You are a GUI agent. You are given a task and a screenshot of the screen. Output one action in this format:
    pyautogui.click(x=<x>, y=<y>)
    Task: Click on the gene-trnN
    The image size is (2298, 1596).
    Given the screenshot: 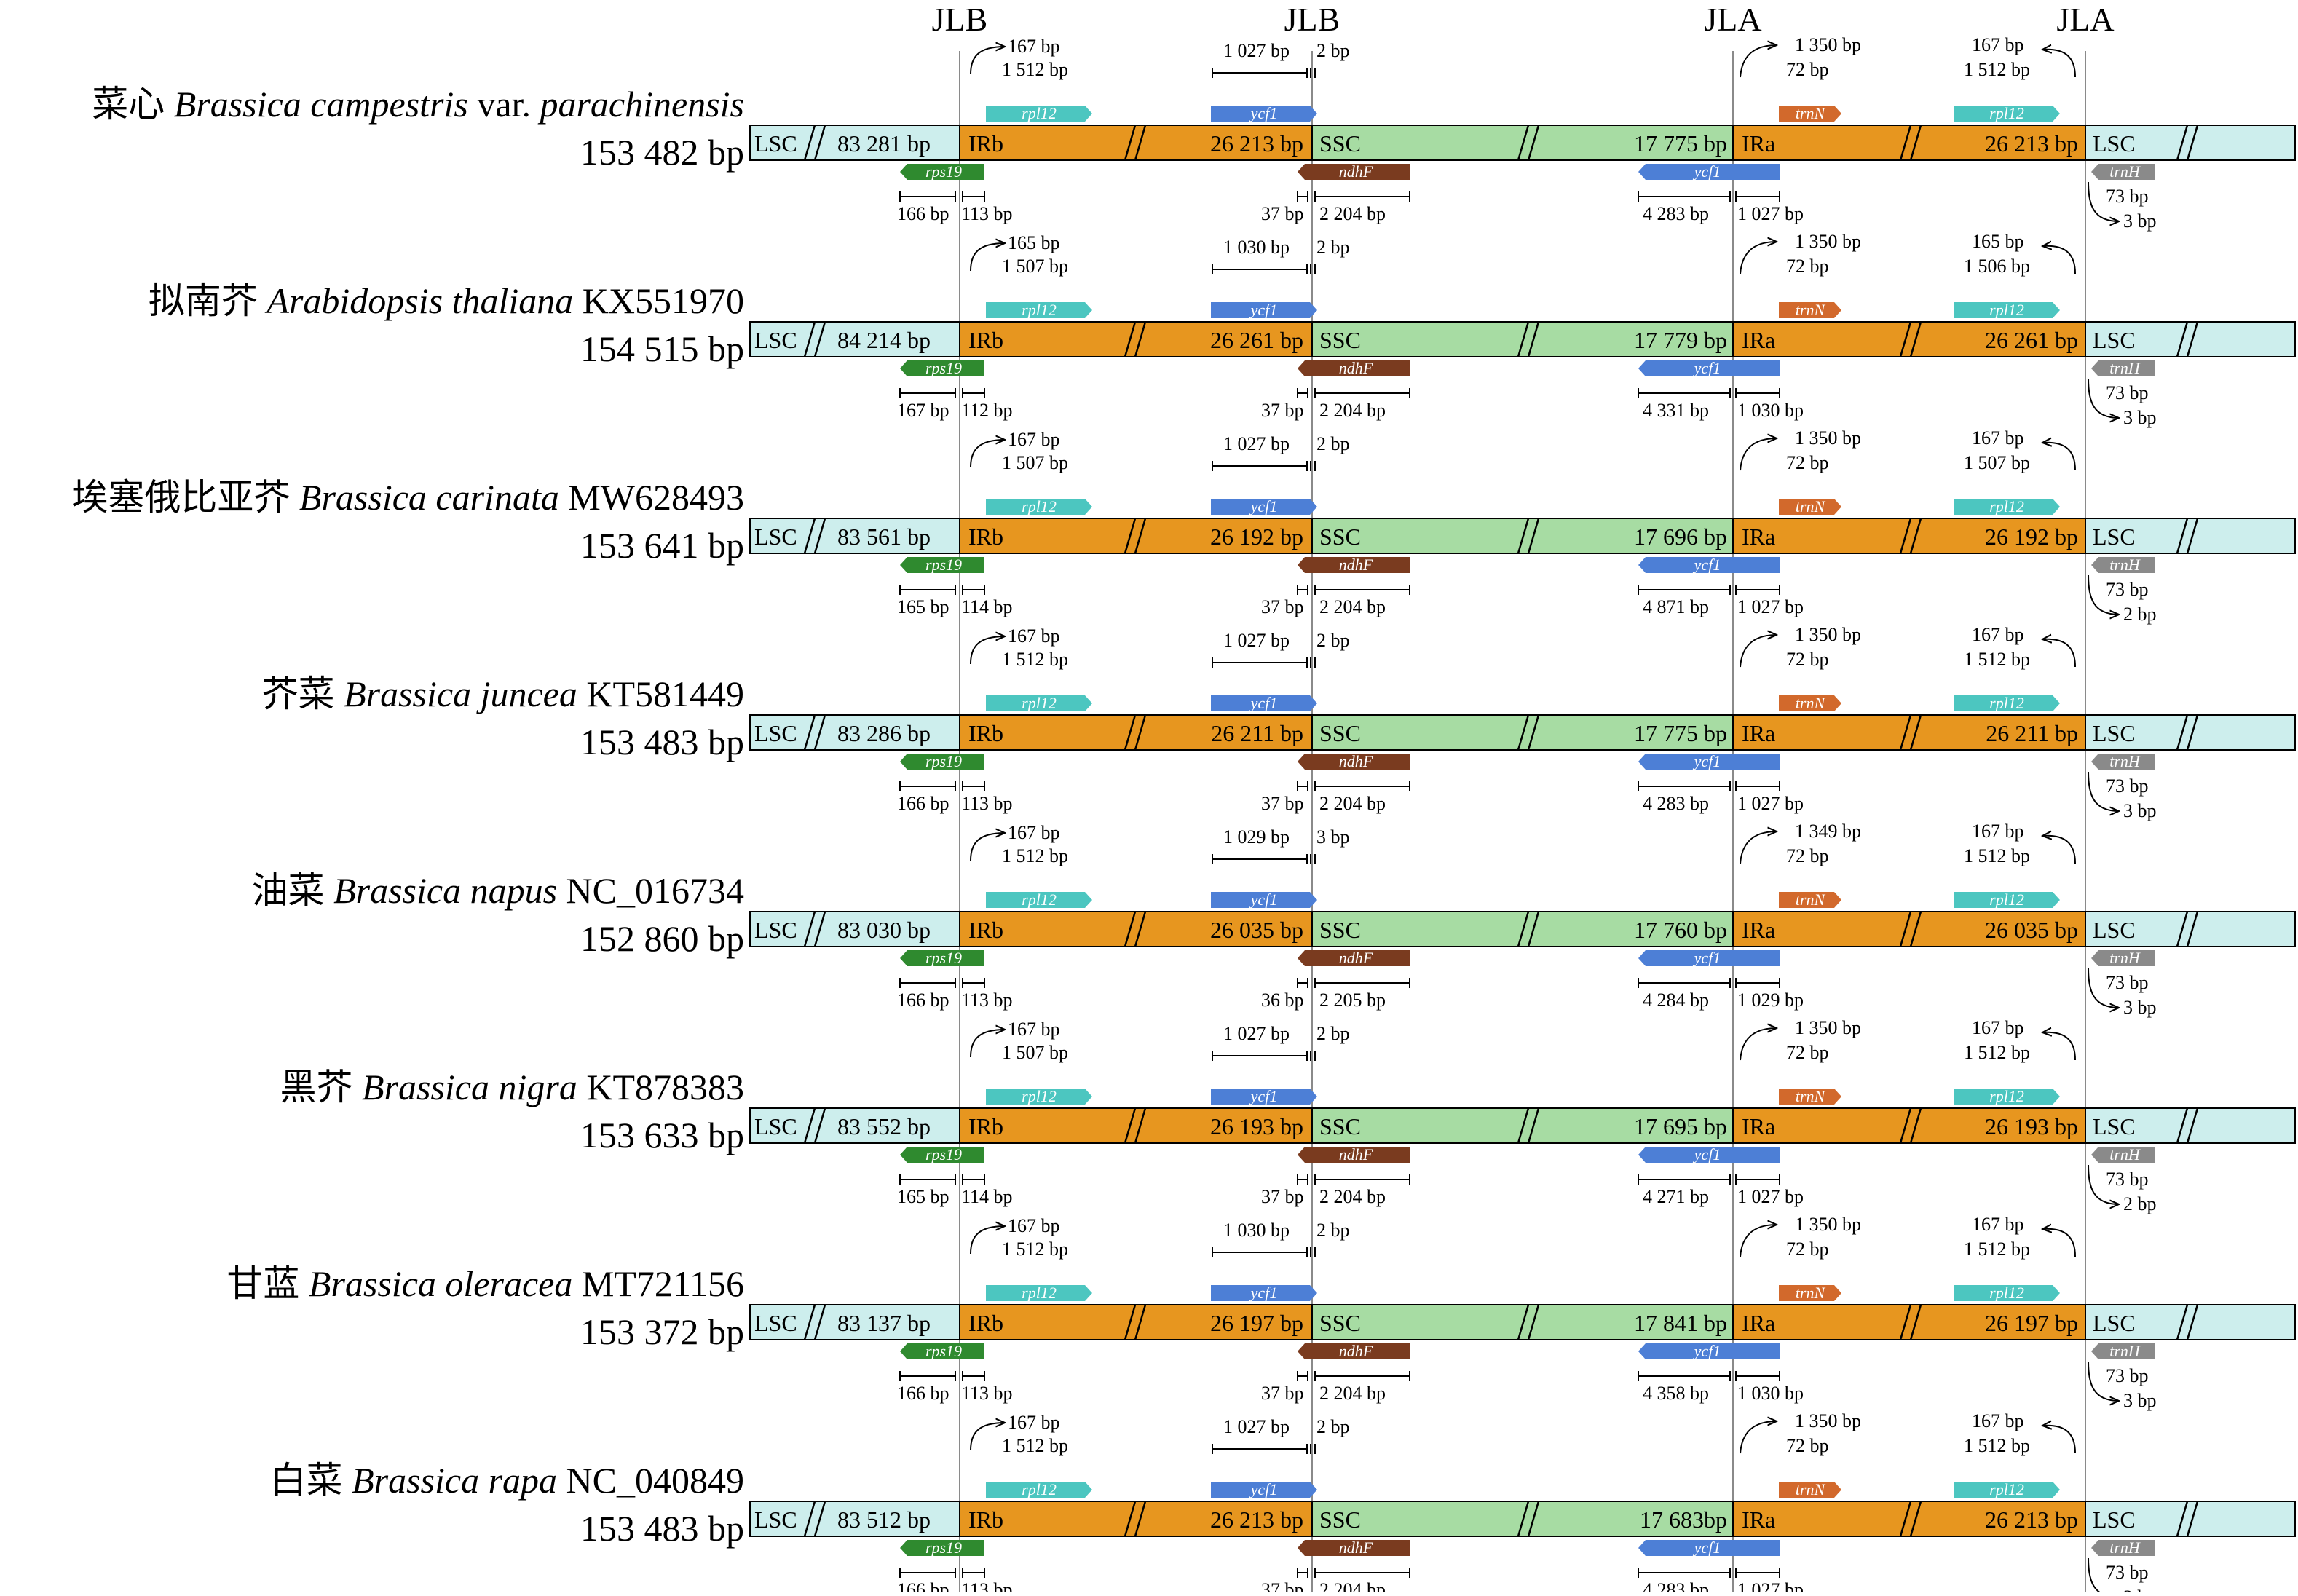 What is the action you would take?
    pyautogui.click(x=1810, y=507)
    